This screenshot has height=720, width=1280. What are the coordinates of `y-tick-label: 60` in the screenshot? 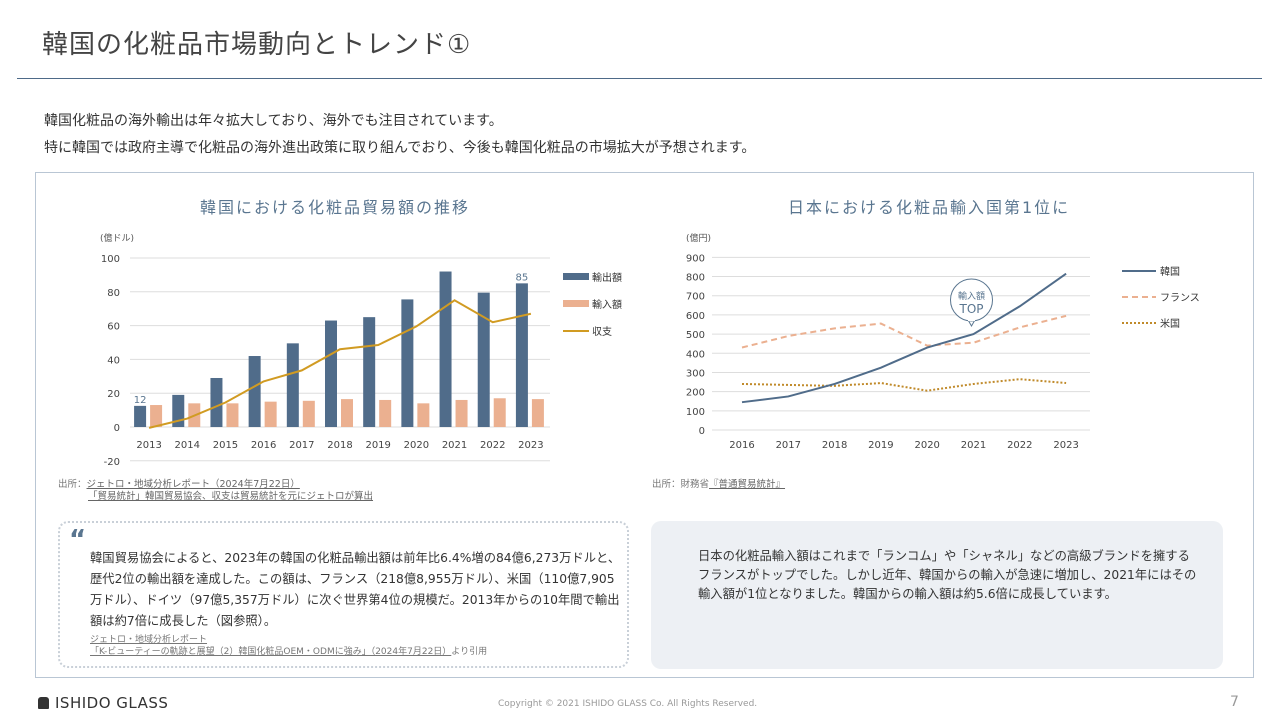 It's located at (113, 327).